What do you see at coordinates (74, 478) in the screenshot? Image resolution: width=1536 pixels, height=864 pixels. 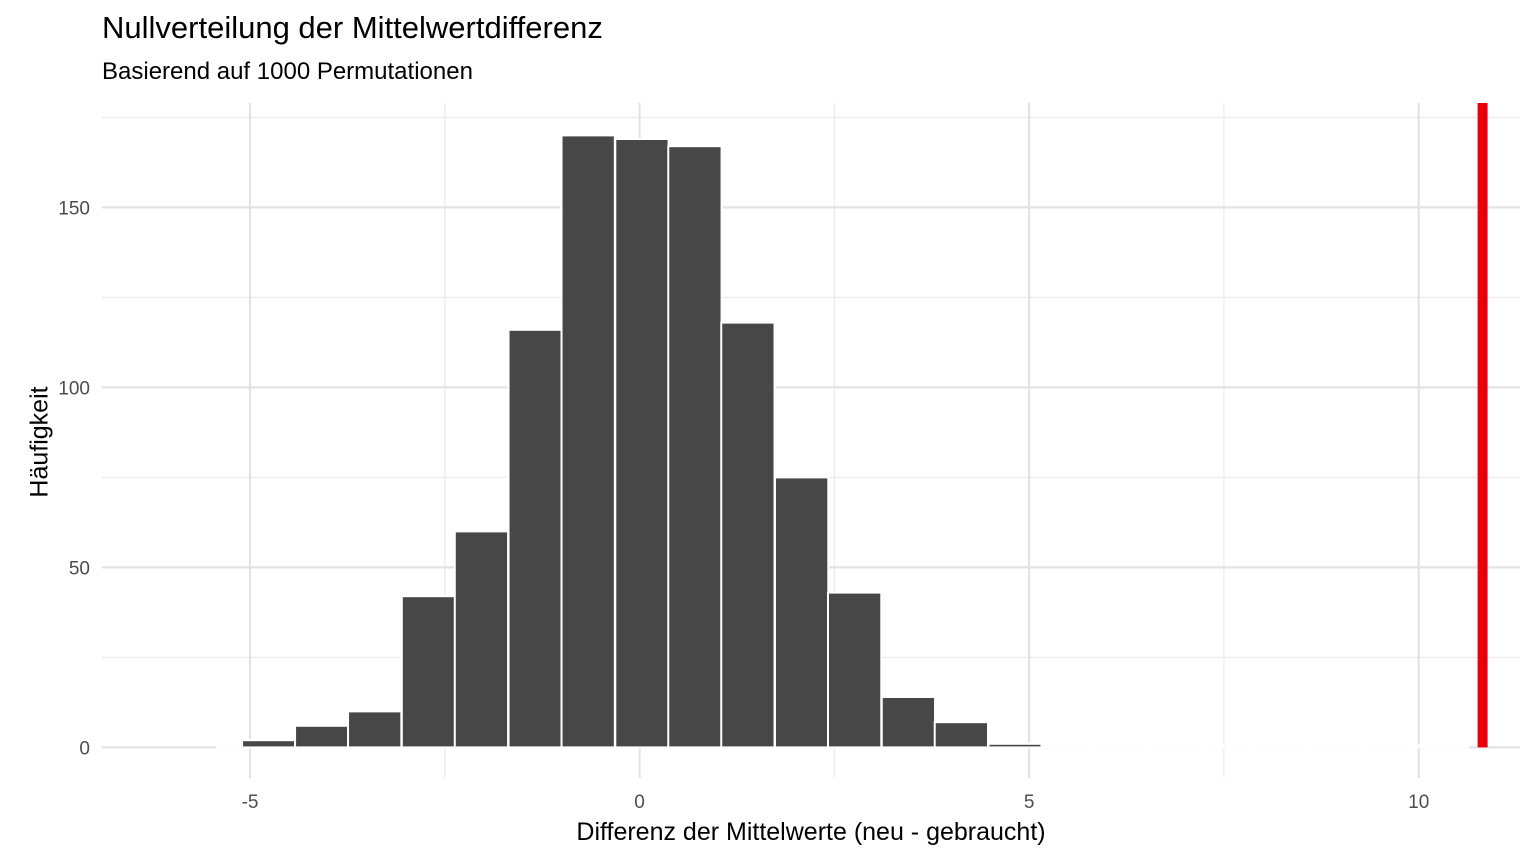 I see `y-axis-ticks: 0 50 100 150` at bounding box center [74, 478].